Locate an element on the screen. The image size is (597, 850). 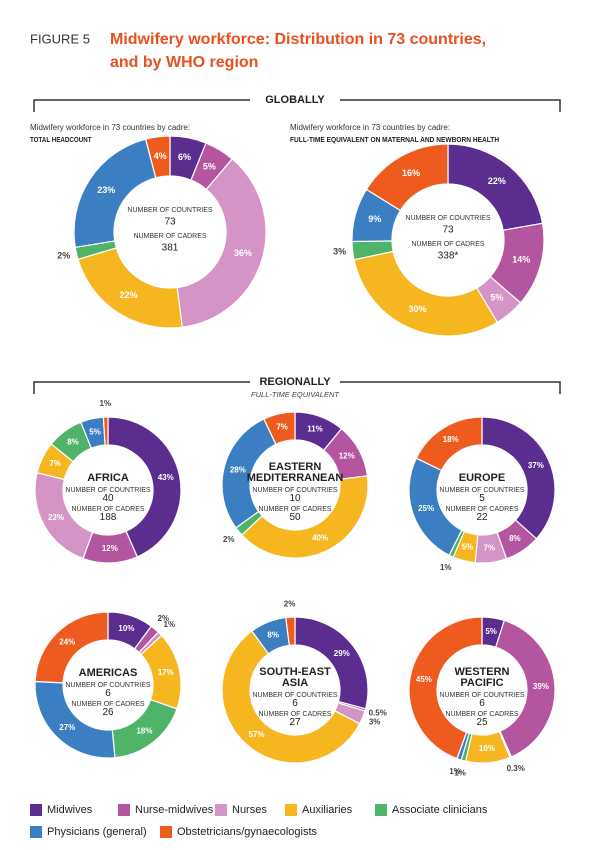
section-heading: GLOBALLY is located at coordinates (295, 100).